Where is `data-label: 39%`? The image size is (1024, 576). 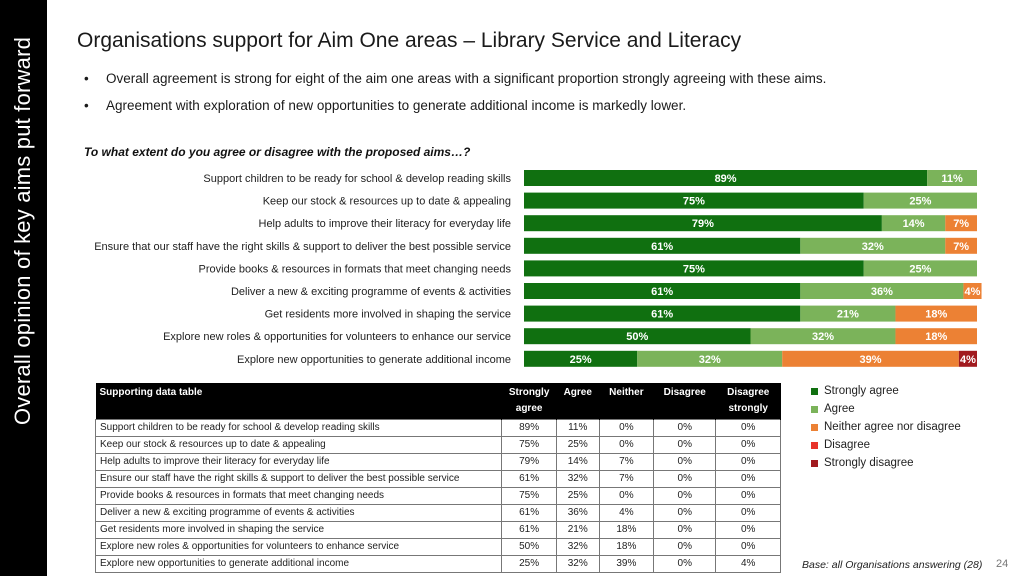 data-label: 39% is located at coordinates (871, 360).